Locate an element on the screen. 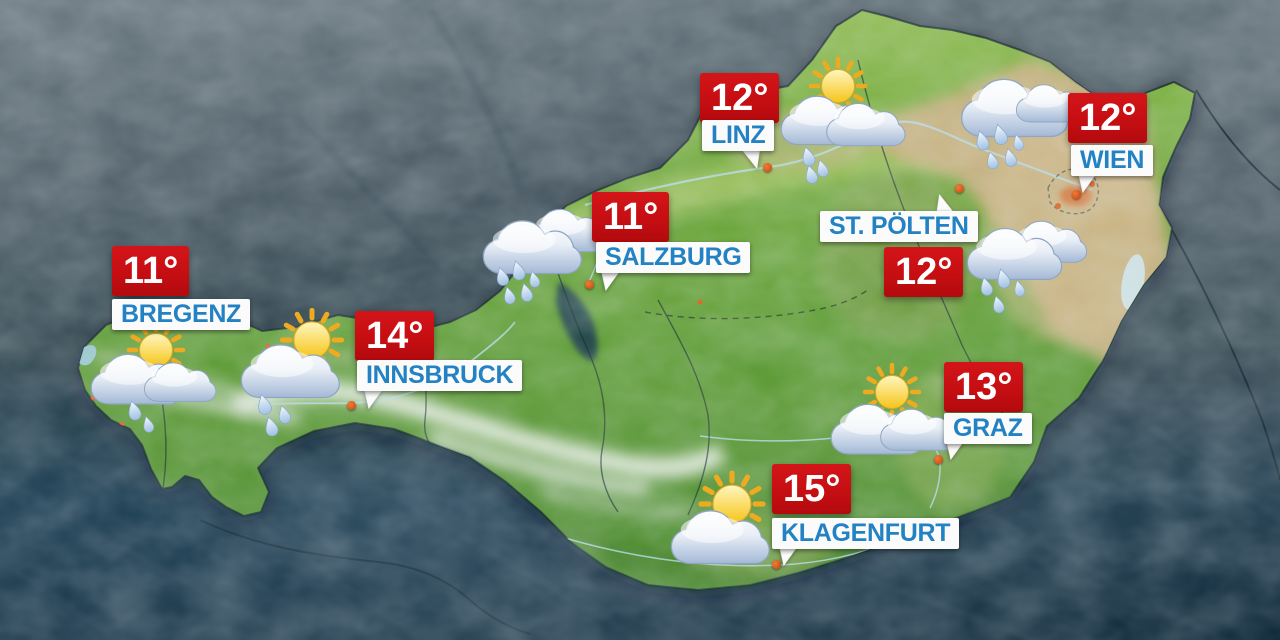  sun-clouds-icon is located at coordinates (894, 412).